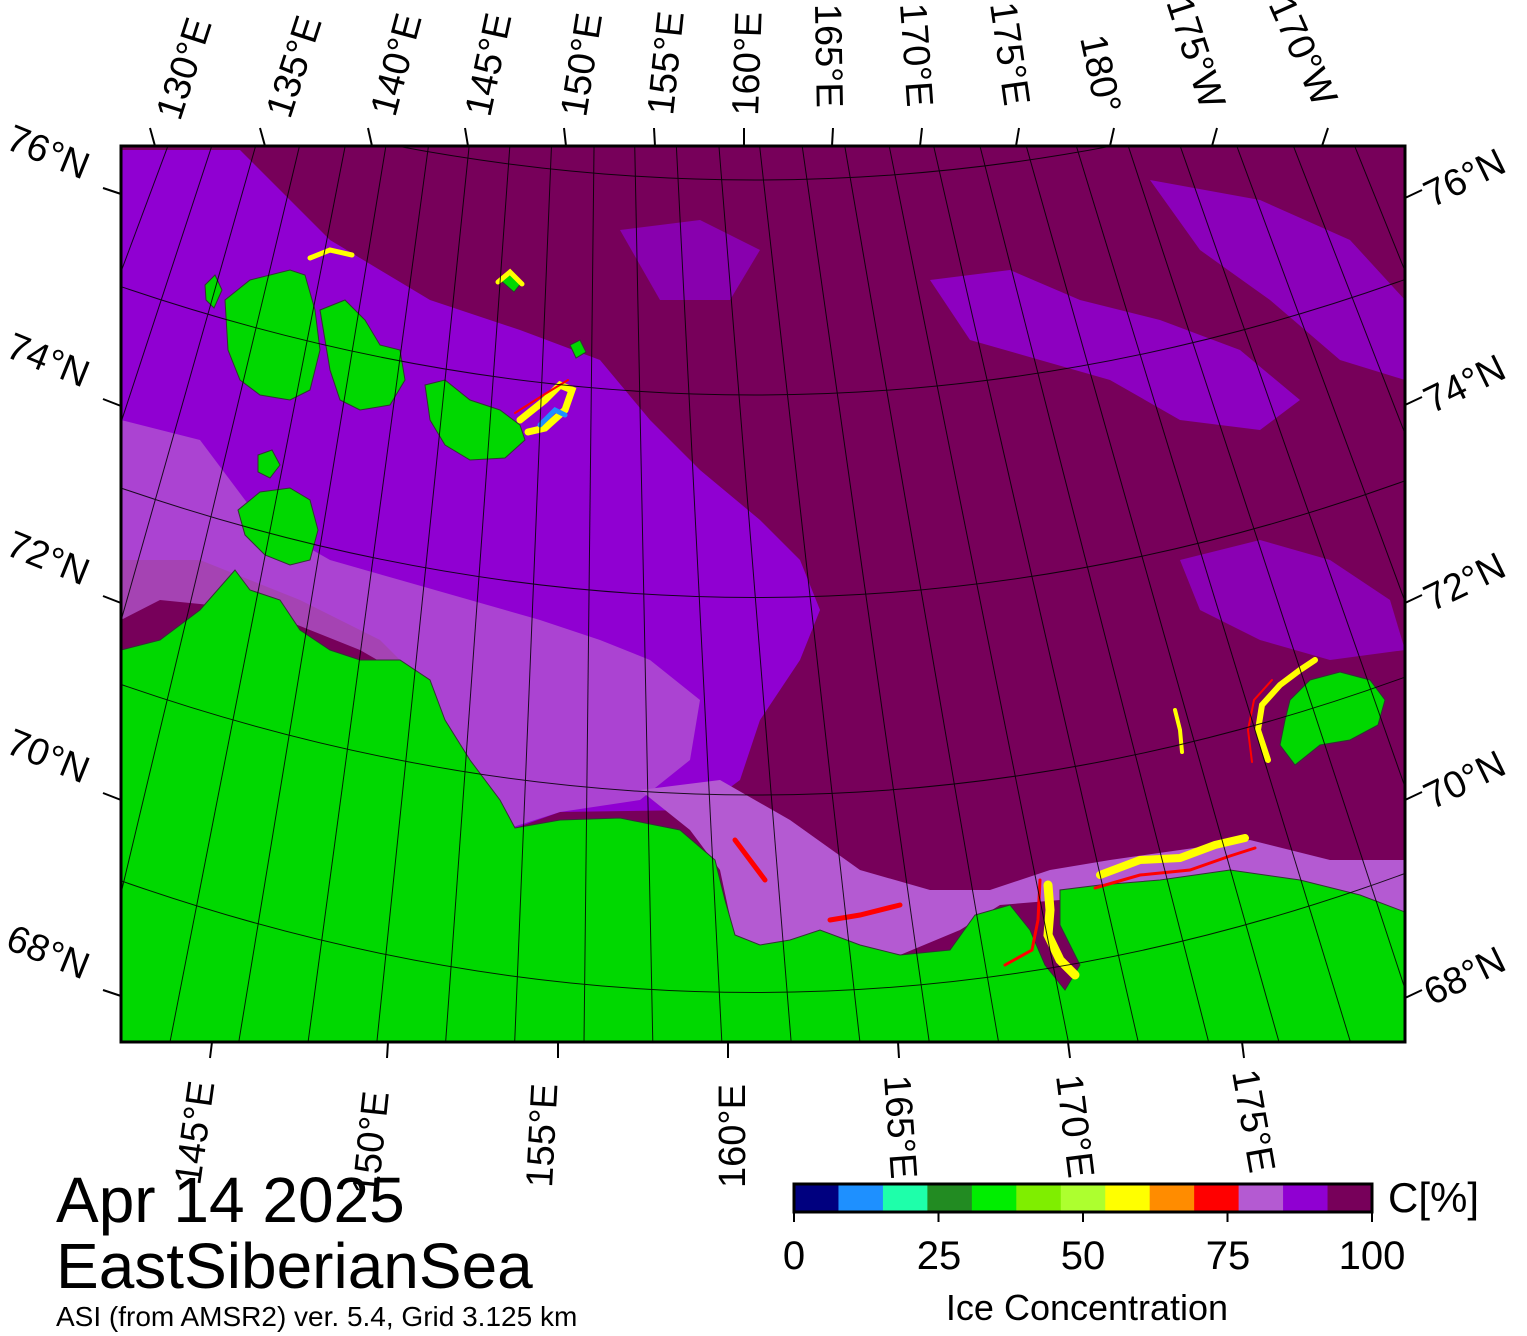 Image resolution: width=1527 pixels, height=1336 pixels. I want to click on map-date: Apr 14 2025, so click(230, 1200).